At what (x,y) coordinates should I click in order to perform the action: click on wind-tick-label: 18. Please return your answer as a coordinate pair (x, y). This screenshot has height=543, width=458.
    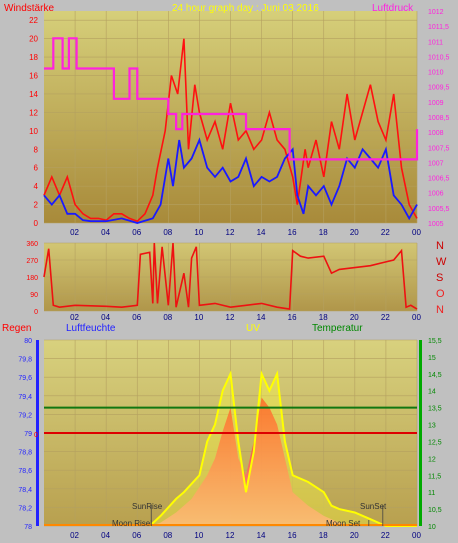
    Looking at the image, I should click on (33, 57).